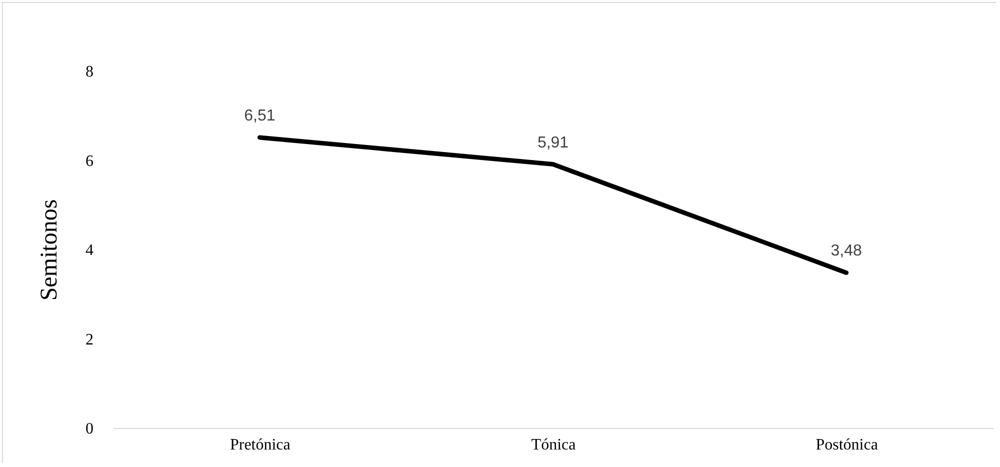  What do you see at coordinates (49, 250) in the screenshot?
I see `y-axis-title: Semitonos` at bounding box center [49, 250].